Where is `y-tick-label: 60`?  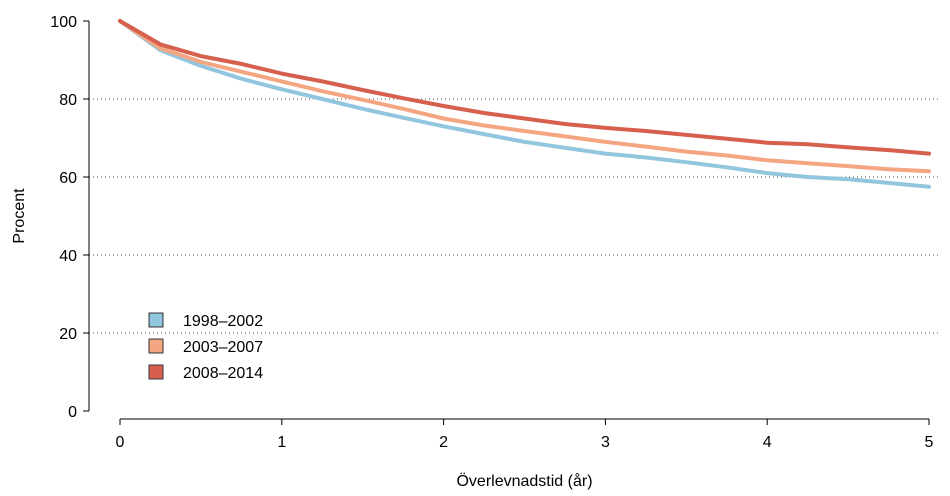 y-tick-label: 60 is located at coordinates (68, 178).